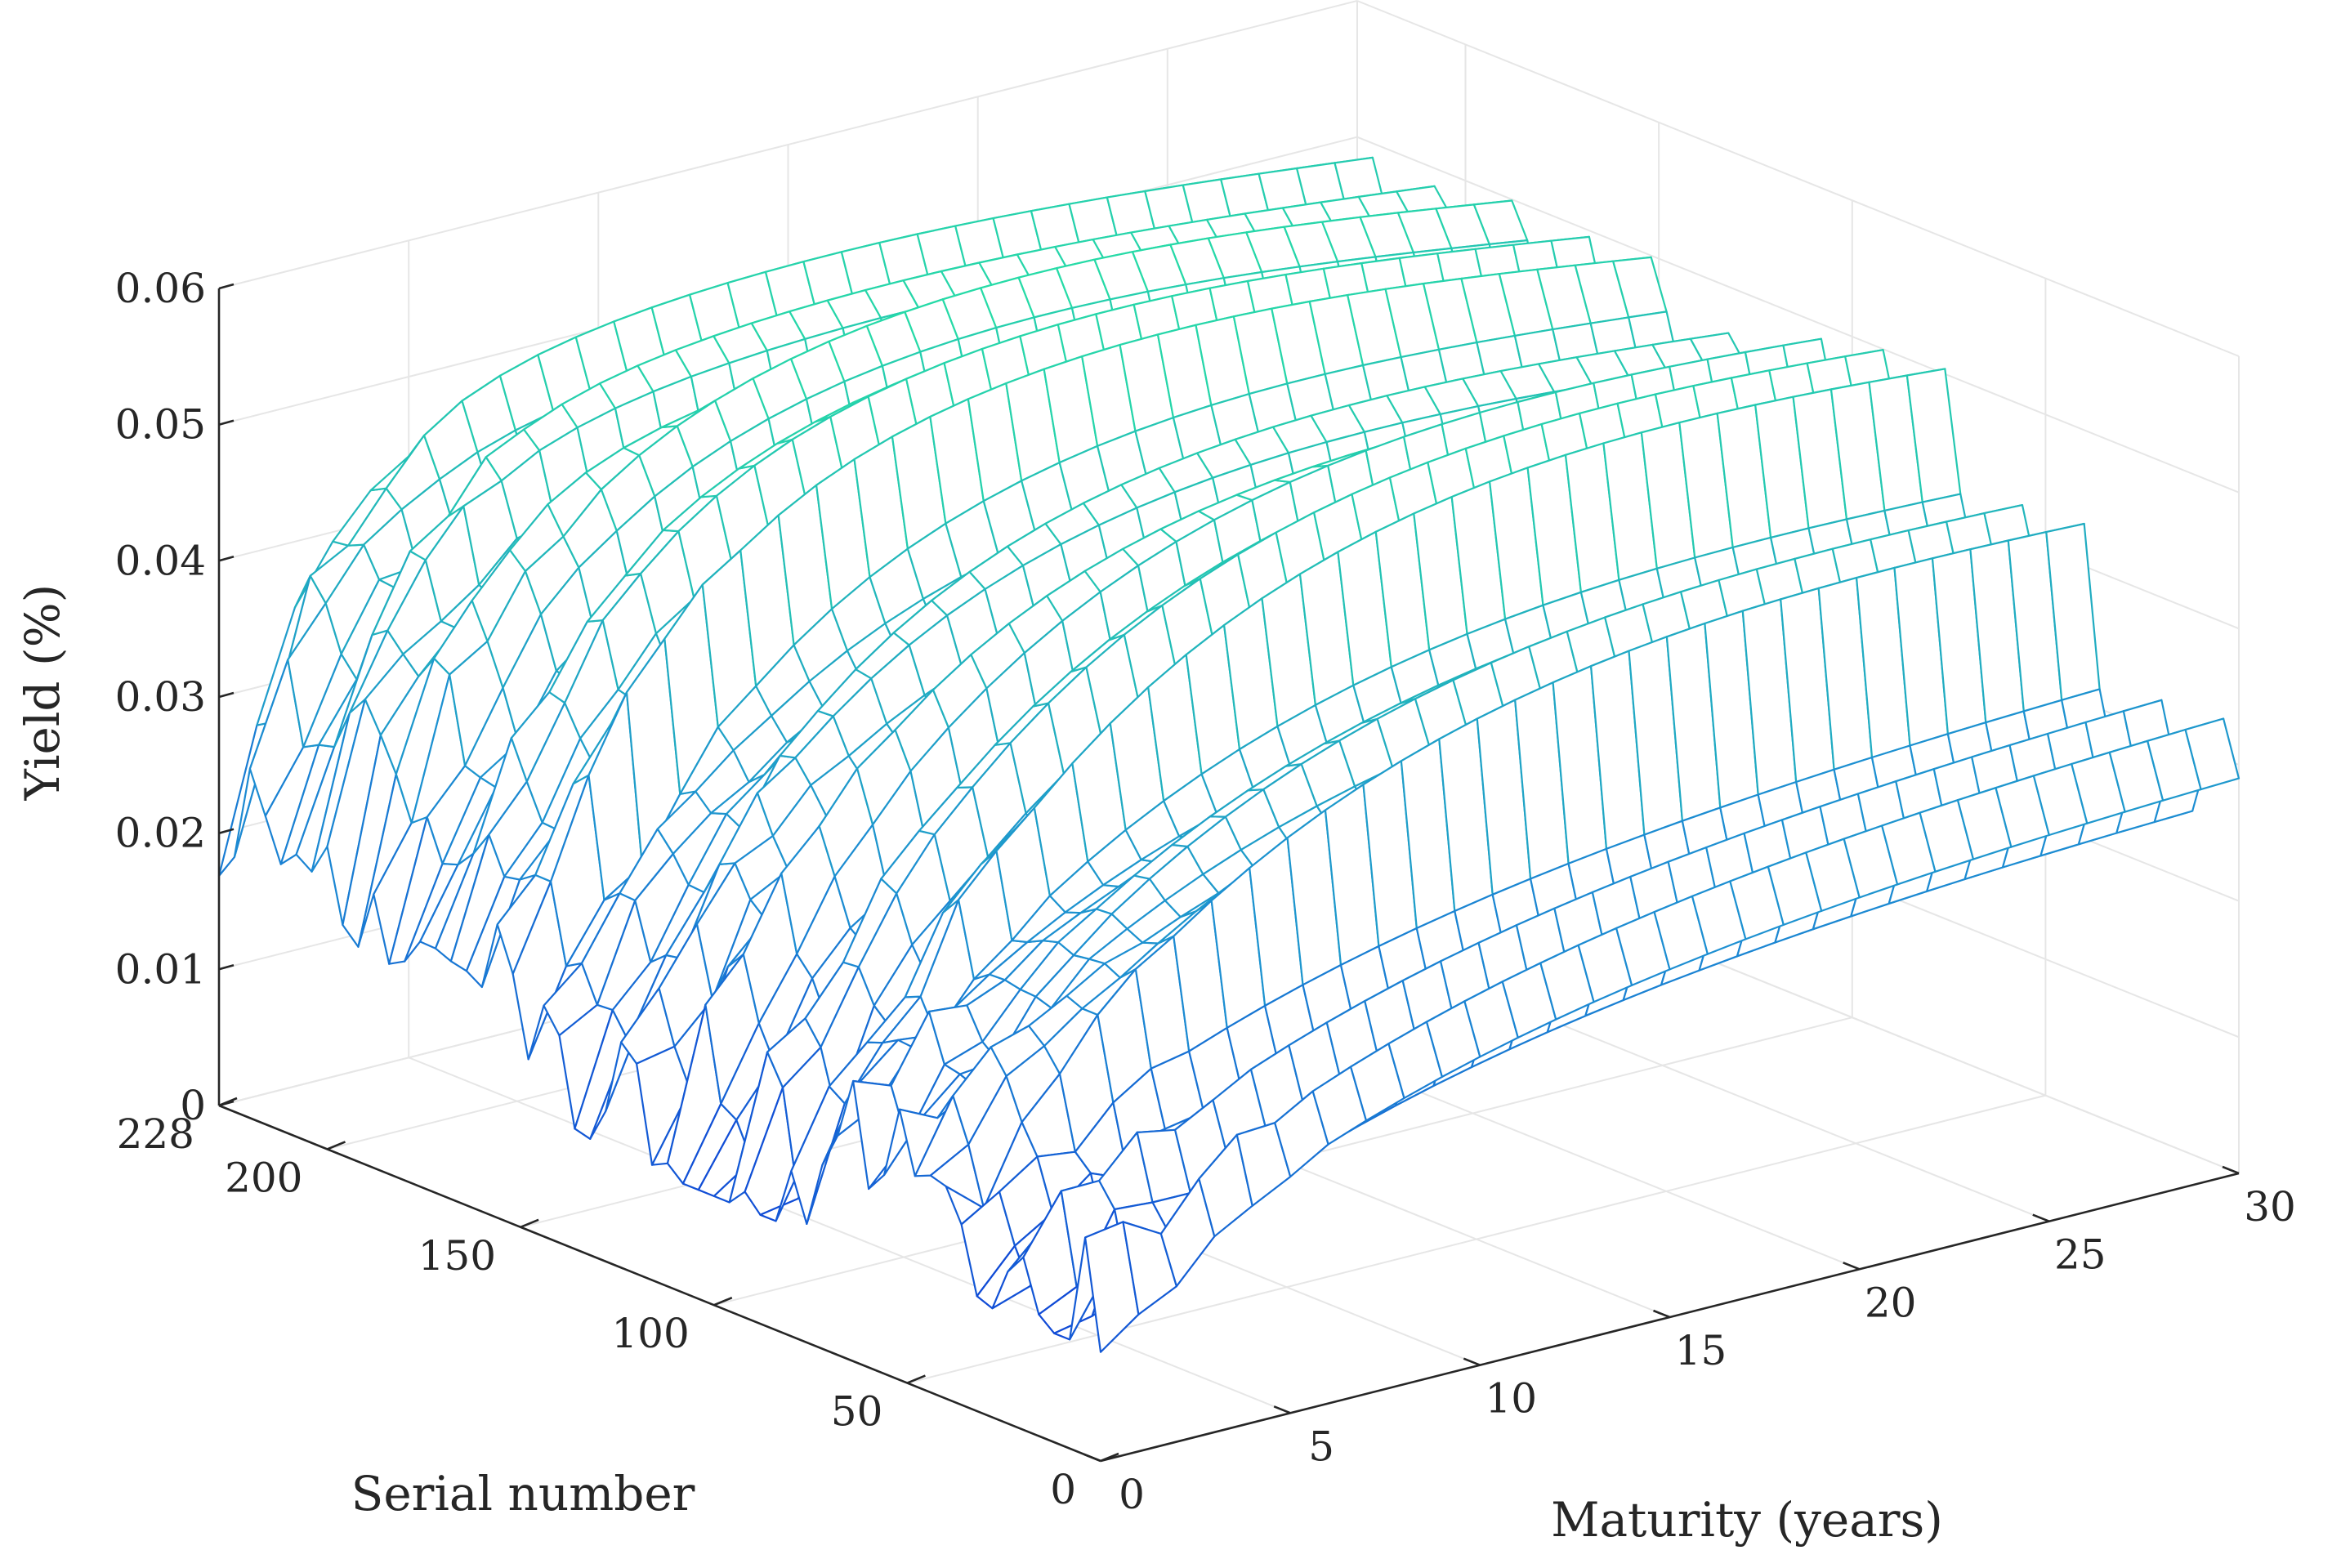  Describe the element at coordinates (788, 144) in the screenshot. I see `back-wall-gridline-yield` at that location.